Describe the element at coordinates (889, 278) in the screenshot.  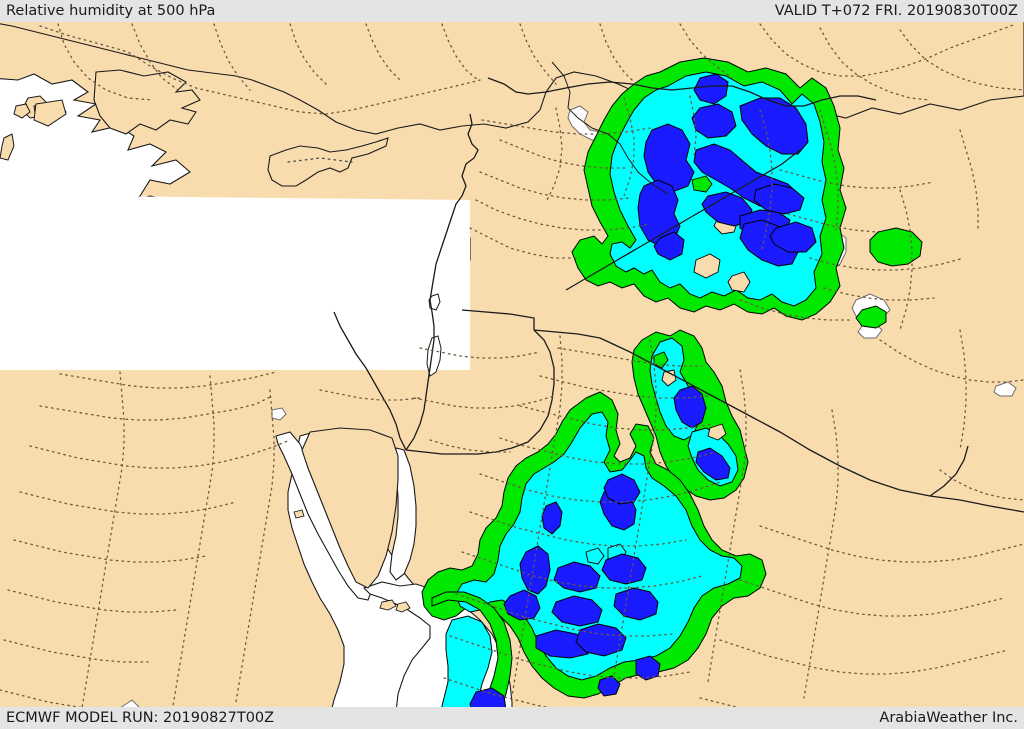
I see `humidity-region-small-patches` at that location.